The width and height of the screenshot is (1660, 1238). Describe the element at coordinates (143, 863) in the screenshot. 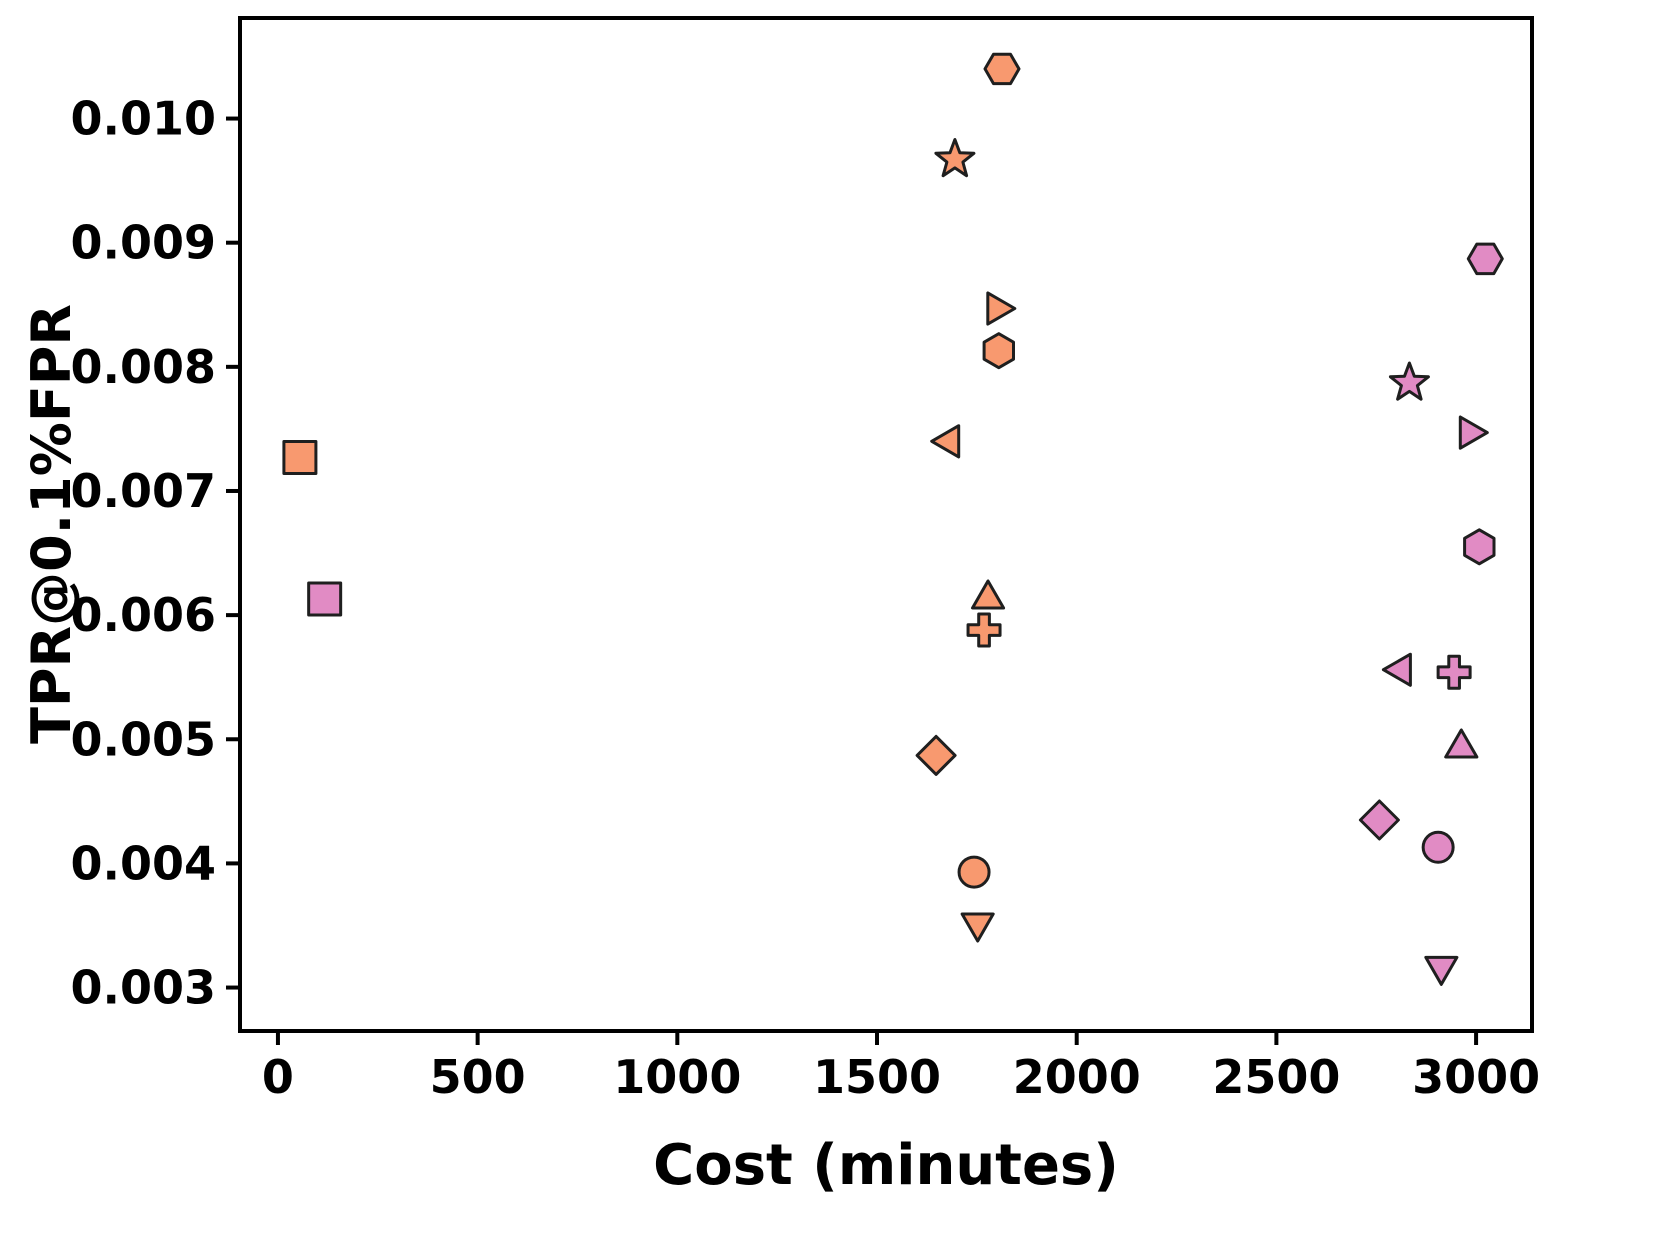

I see `y-tick-label: 0.004` at that location.